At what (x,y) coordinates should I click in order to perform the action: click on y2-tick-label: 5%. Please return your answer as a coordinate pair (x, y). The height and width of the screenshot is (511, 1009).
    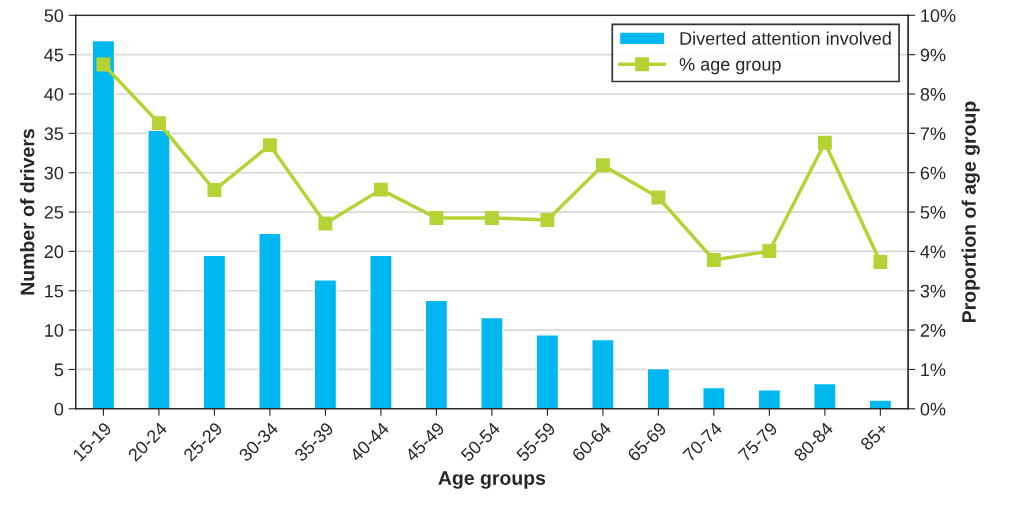
    Looking at the image, I should click on (933, 212).